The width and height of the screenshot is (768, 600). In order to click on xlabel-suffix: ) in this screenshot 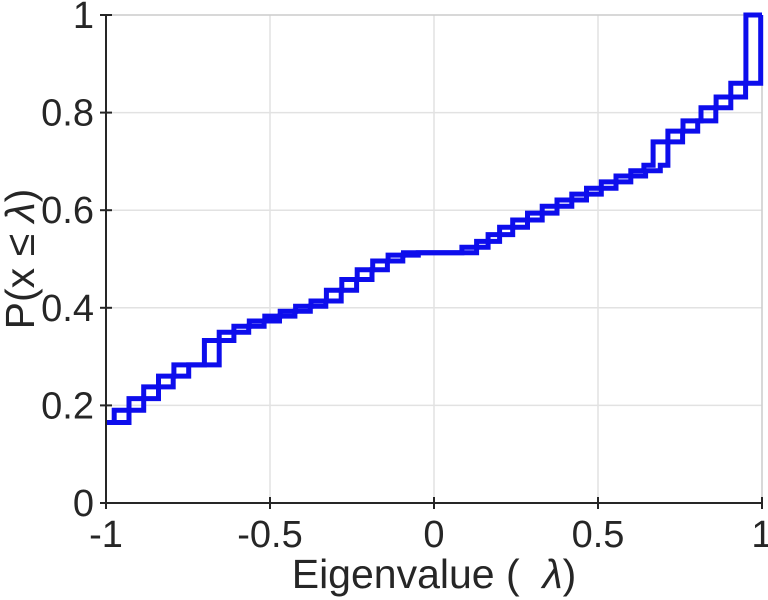, I will do `click(570, 574)`.